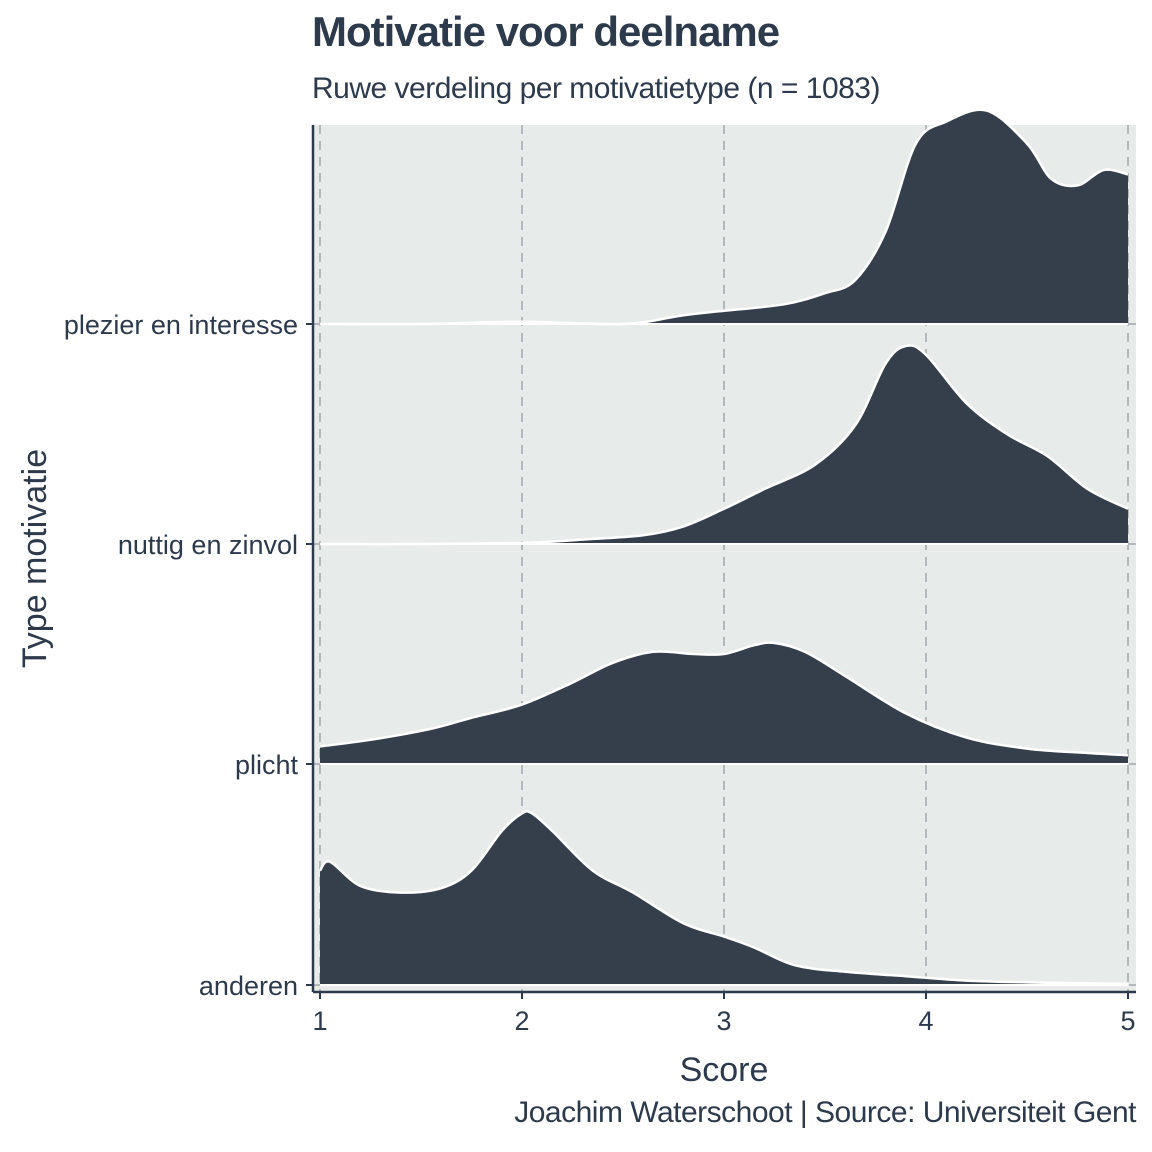 The image size is (1152, 1152). Describe the element at coordinates (319, 1021) in the screenshot. I see `x-tick-label-1: 1` at that location.